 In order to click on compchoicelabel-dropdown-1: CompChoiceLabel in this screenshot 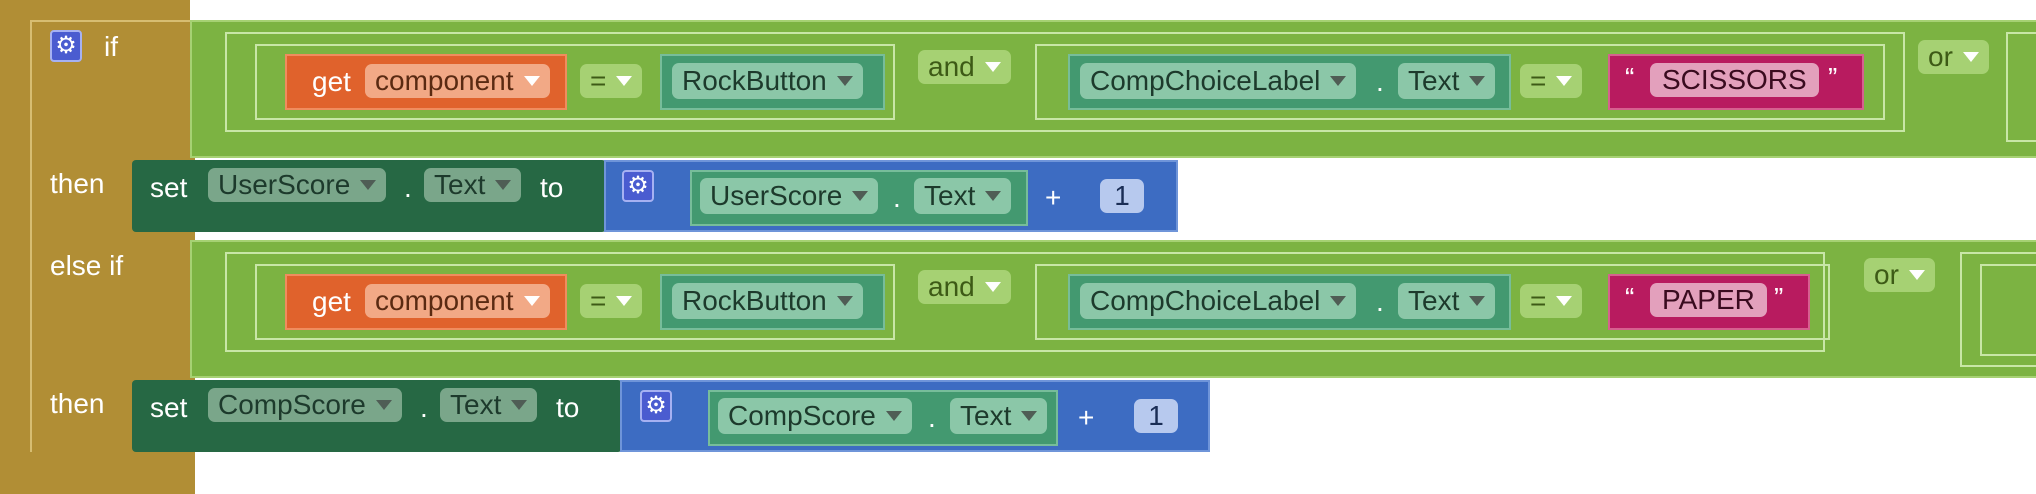, I will do `click(1218, 81)`.